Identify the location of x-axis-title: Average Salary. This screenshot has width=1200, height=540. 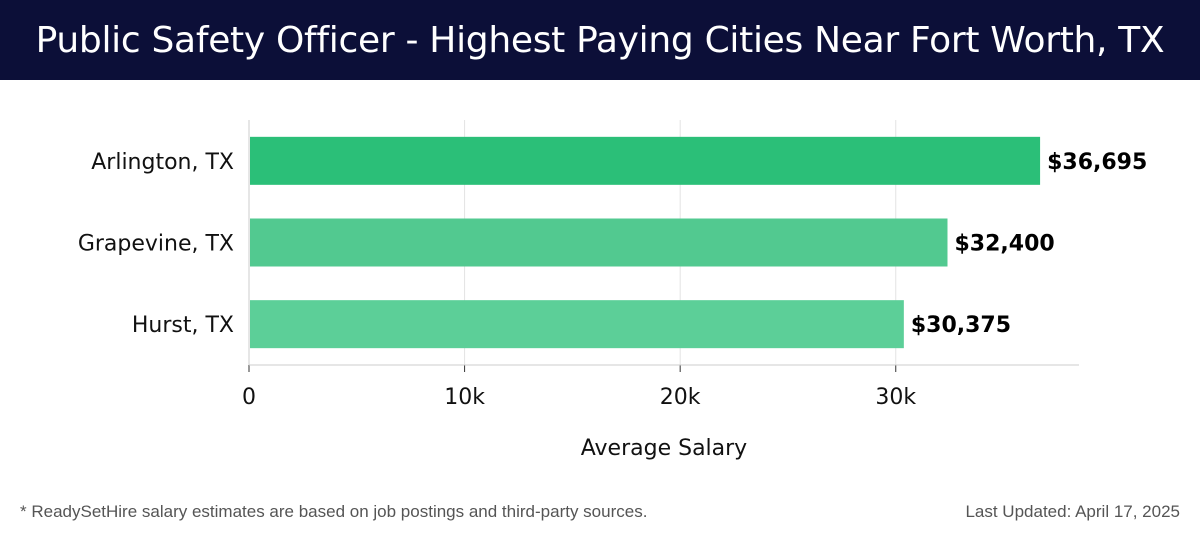
(664, 448).